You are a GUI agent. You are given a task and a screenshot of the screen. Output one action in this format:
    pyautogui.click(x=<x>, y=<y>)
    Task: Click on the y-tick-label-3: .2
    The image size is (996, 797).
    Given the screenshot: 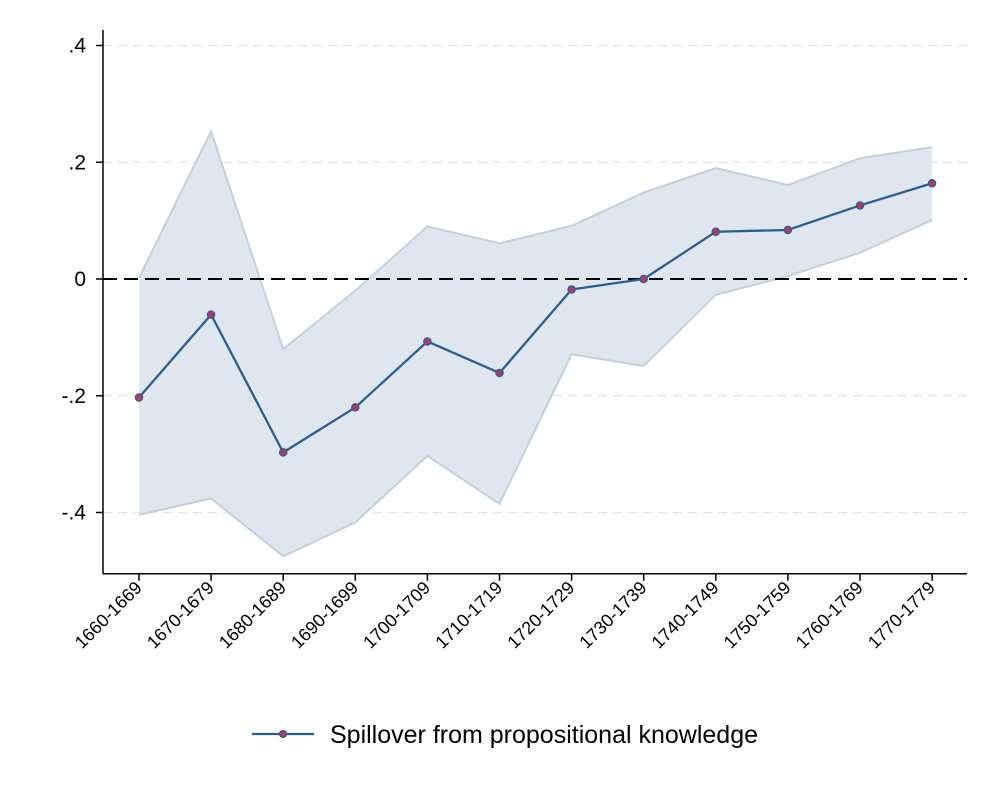 What is the action you would take?
    pyautogui.click(x=77, y=162)
    